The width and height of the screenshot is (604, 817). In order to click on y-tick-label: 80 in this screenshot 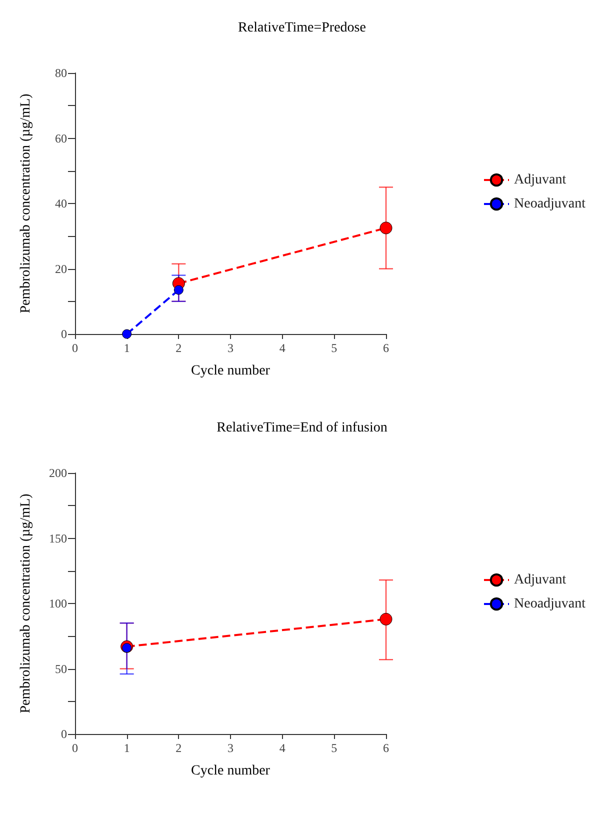, I will do `click(61, 73)`.